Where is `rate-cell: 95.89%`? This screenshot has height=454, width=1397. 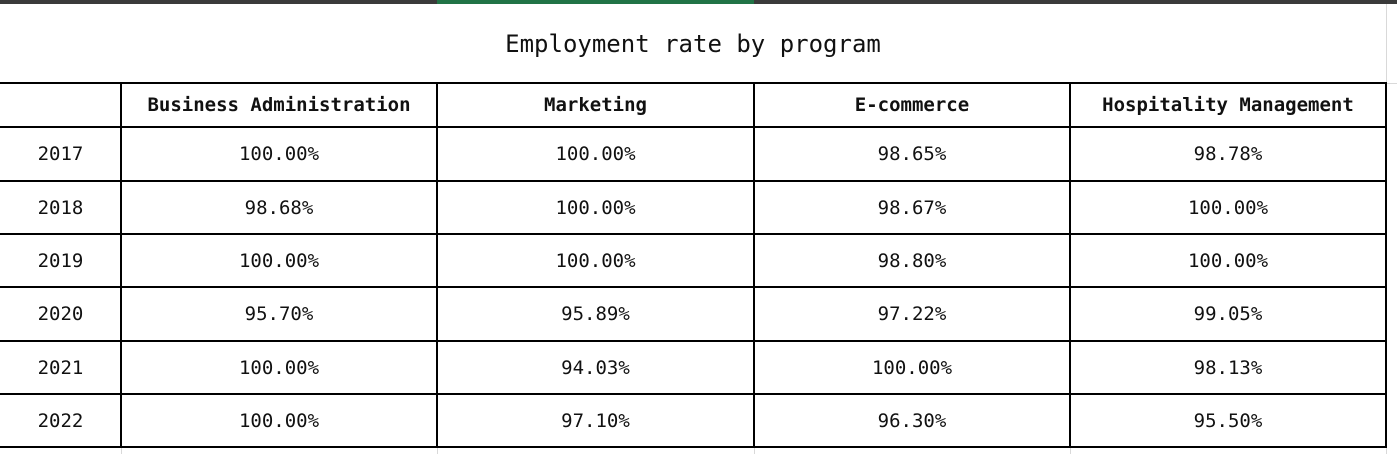
rate-cell: 95.89% is located at coordinates (595, 314).